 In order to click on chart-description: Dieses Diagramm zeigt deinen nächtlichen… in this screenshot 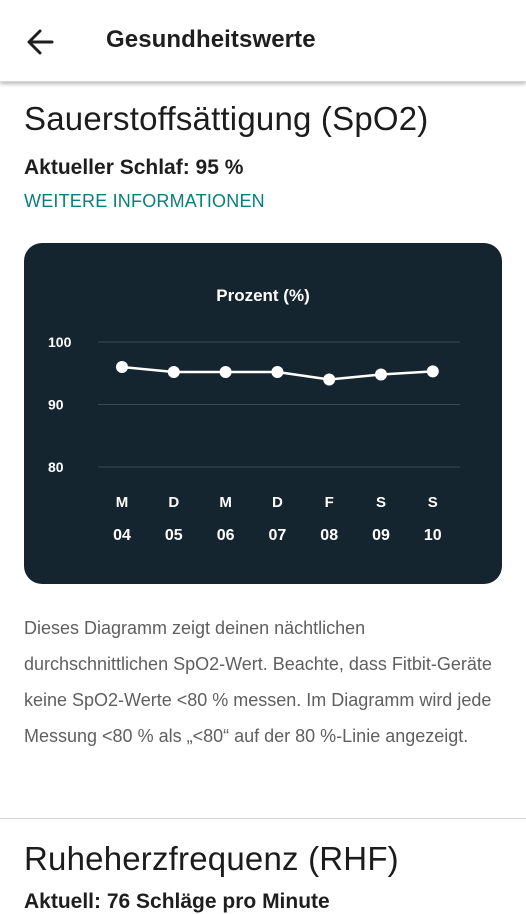, I will do `click(258, 682)`.